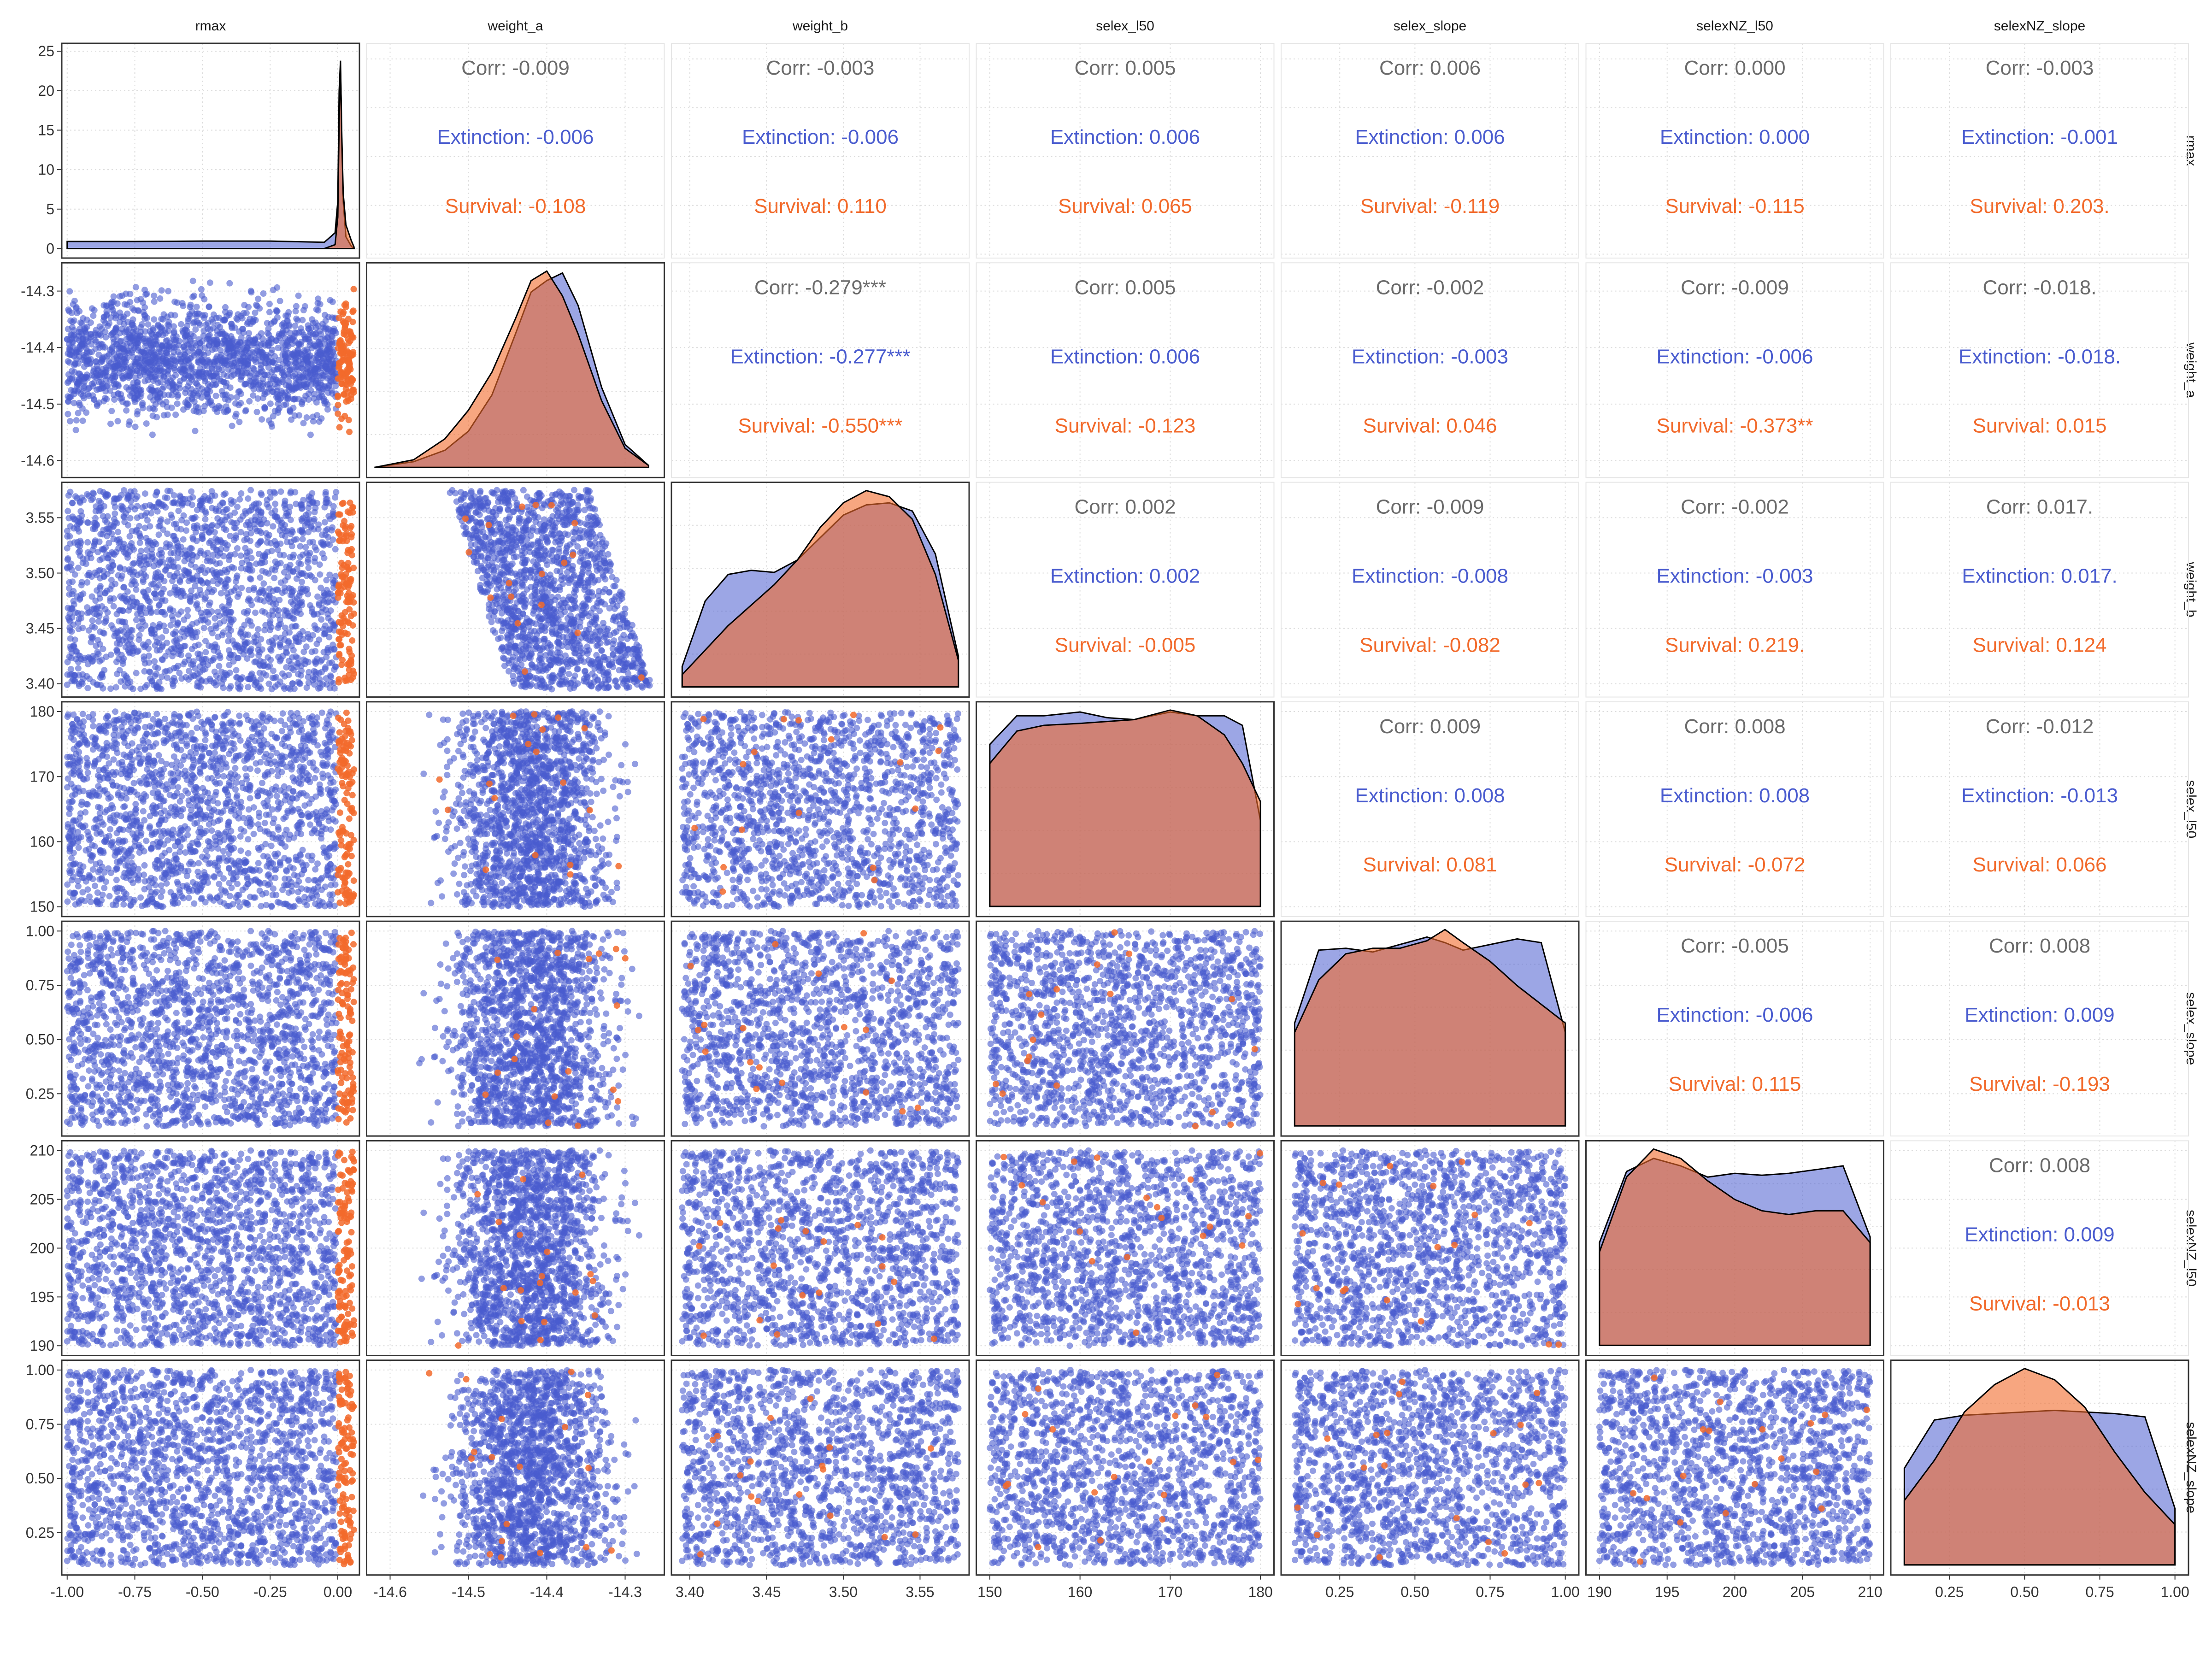  Describe the element at coordinates (1430, 26) in the screenshot. I see `column-strip-selex_slope: selex_slope` at that location.